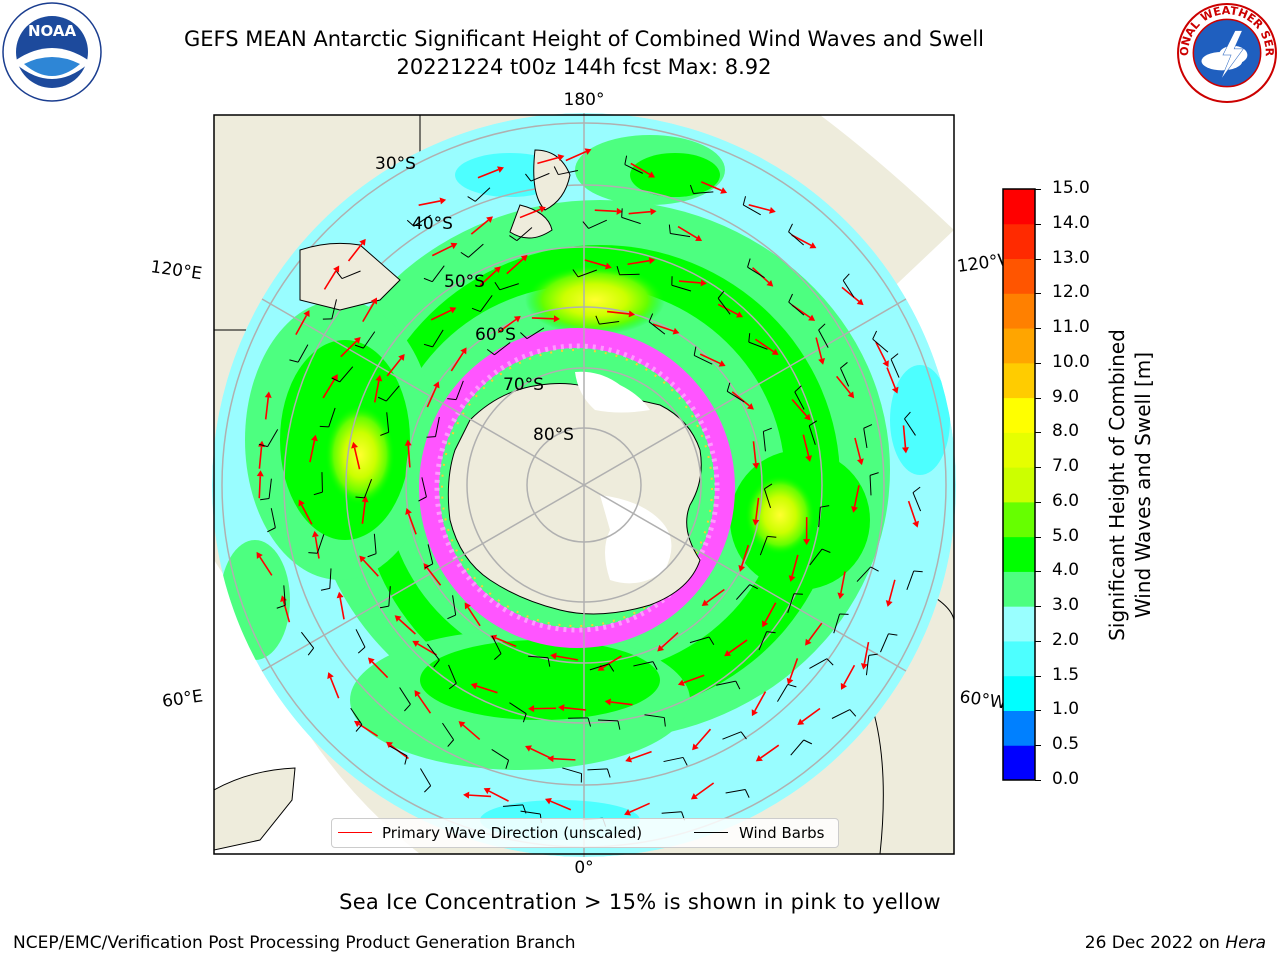  Describe the element at coordinates (432, 224) in the screenshot. I see `lat-label-40s: 40°S` at that location.